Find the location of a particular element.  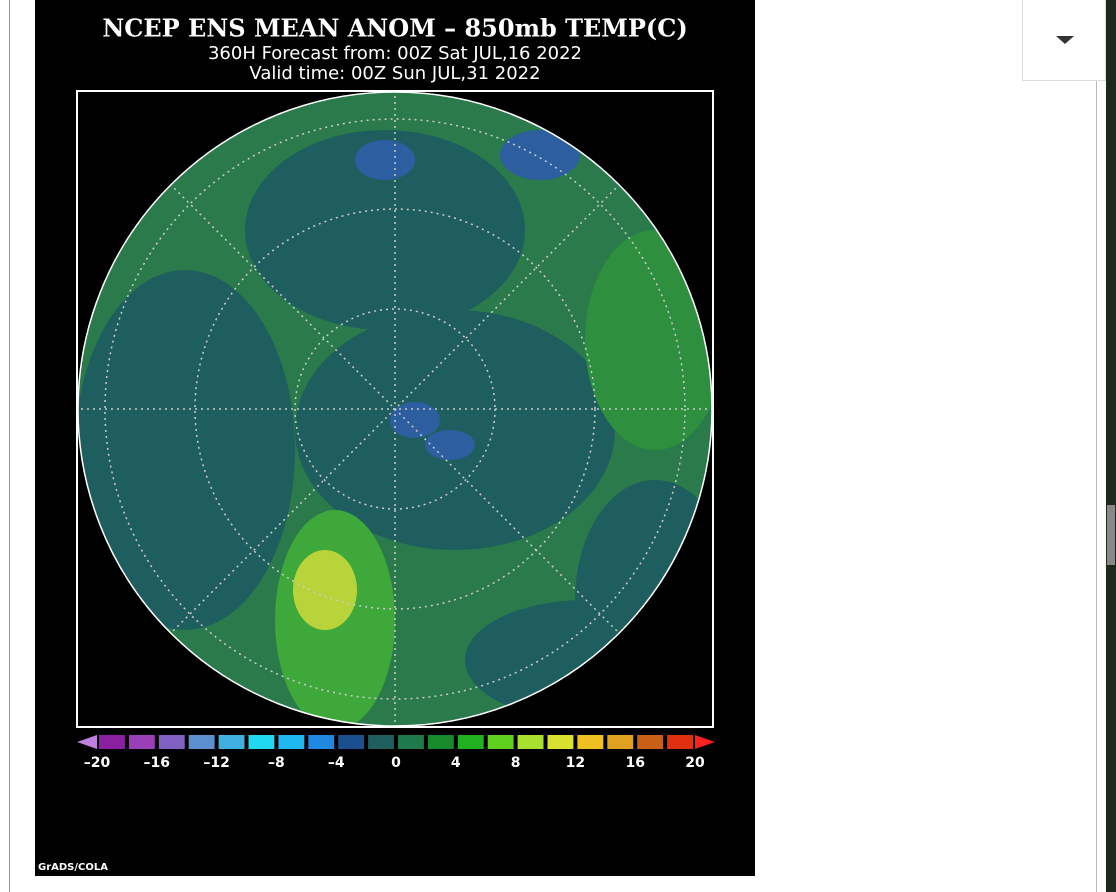

colorbar-label: –20 is located at coordinates (97, 763).